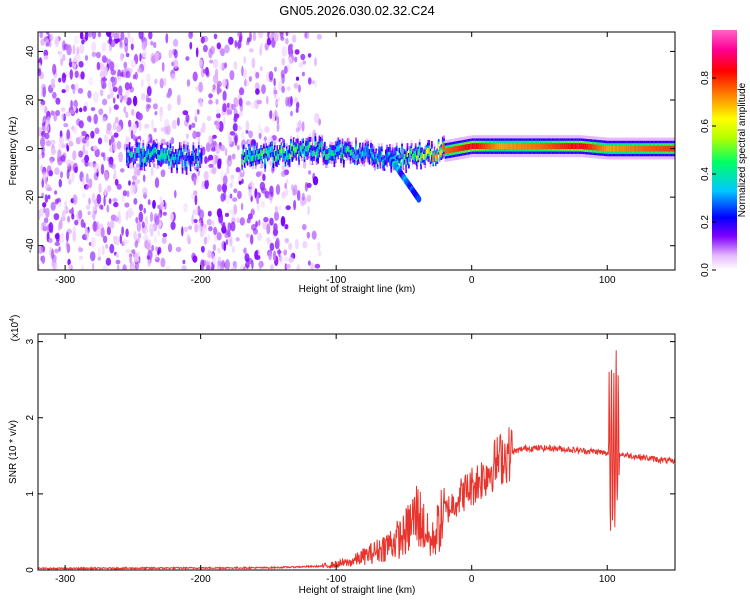  What do you see at coordinates (30, 494) in the screenshot?
I see `snr-y-tick-label: 1` at bounding box center [30, 494].